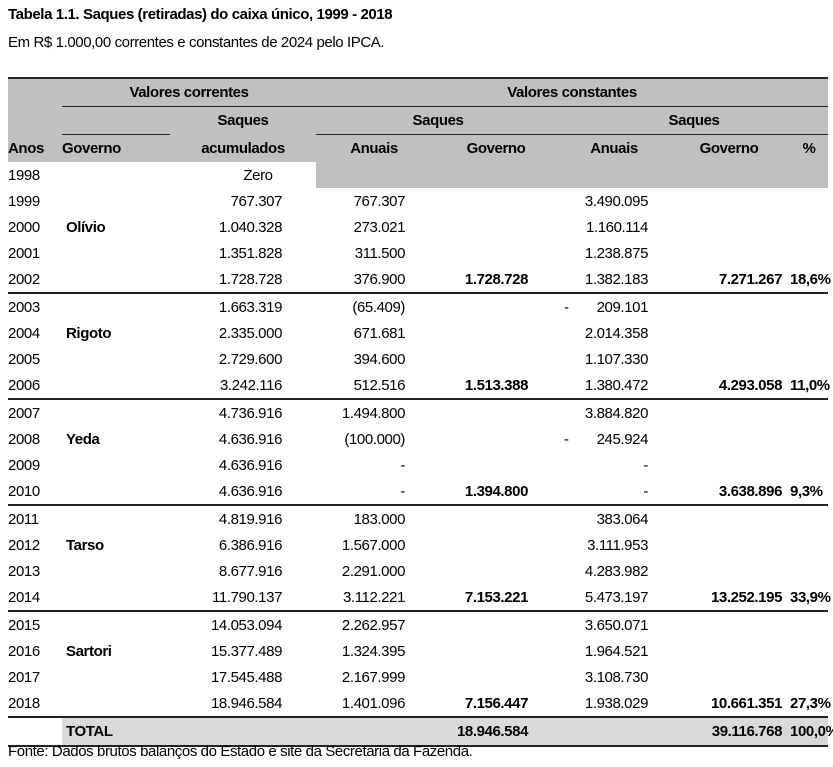 This screenshot has width=833, height=767. Describe the element at coordinates (622, 439) in the screenshot. I see `cell-value: 245.924` at that location.